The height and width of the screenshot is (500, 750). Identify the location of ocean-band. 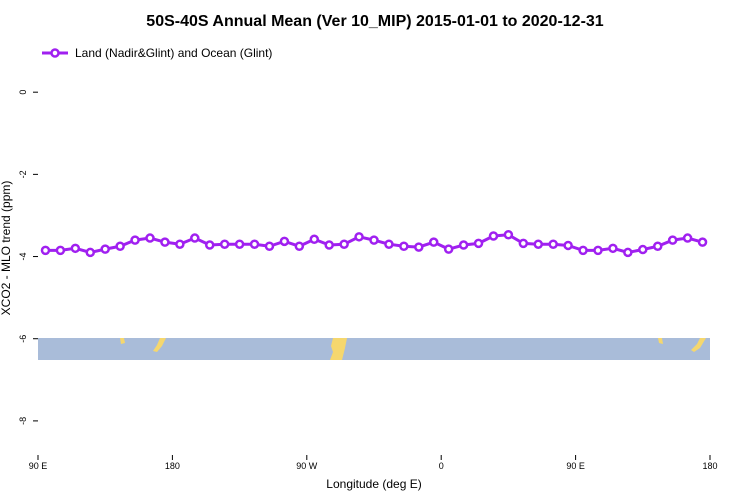
(374, 349).